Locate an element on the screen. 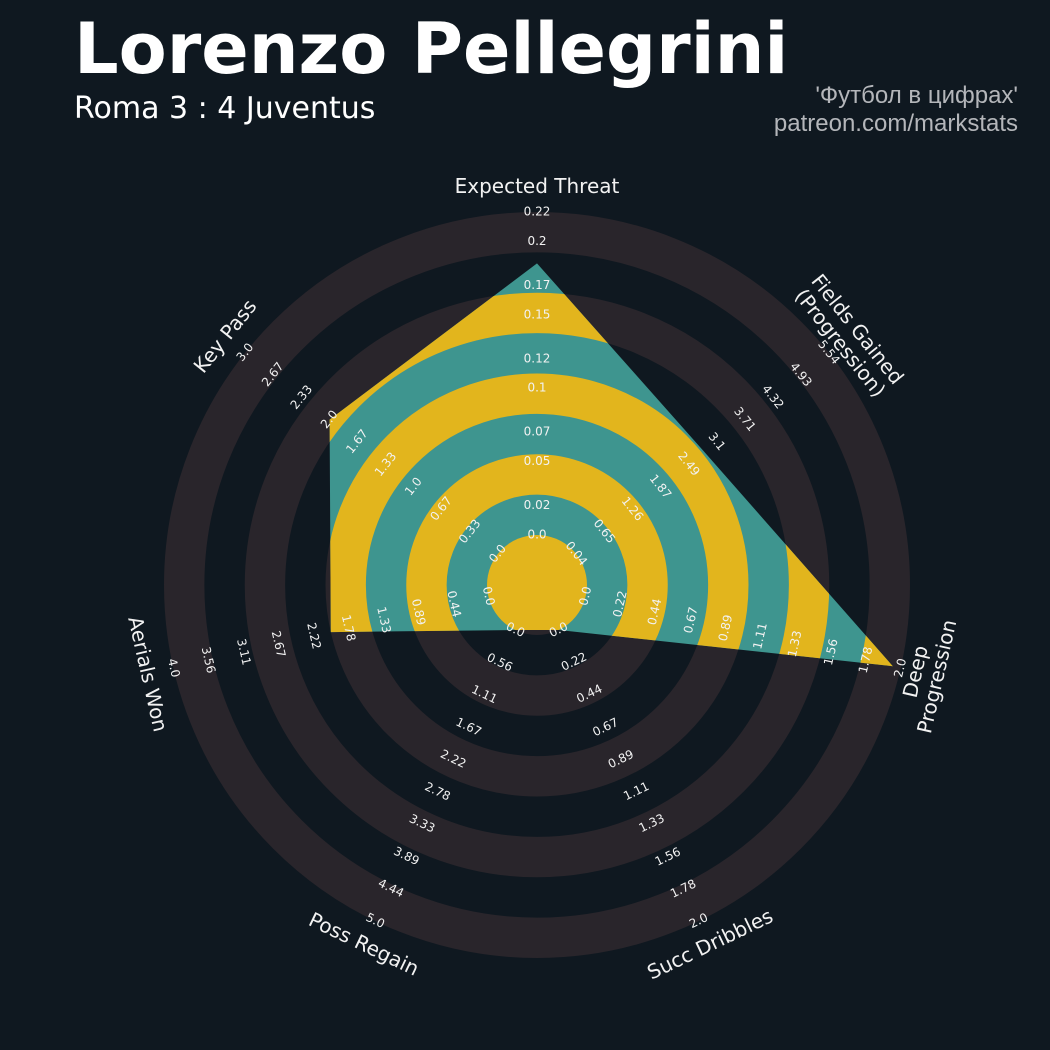 The height and width of the screenshot is (1050, 1050). tick-label: 2.67 is located at coordinates (279, 643).